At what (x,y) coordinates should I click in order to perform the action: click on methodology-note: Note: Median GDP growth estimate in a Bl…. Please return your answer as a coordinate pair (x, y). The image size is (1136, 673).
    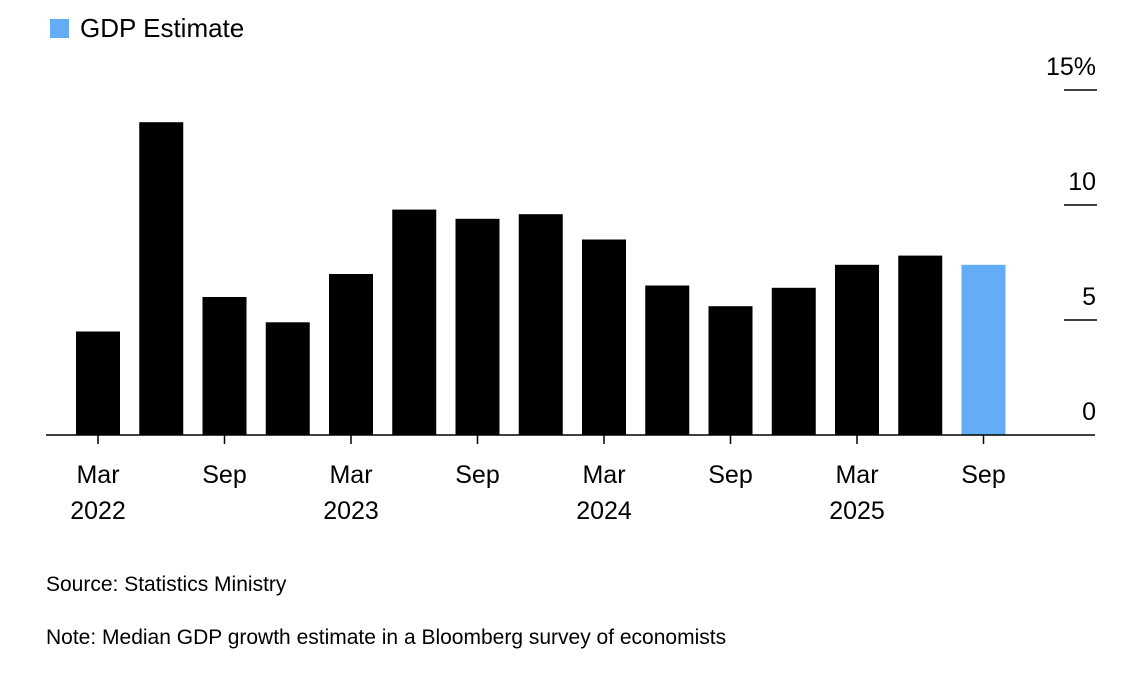
    Looking at the image, I should click on (386, 637).